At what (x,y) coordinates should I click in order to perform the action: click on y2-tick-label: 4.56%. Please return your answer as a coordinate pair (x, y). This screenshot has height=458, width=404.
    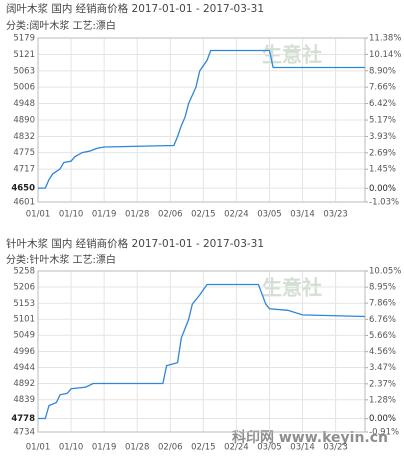
    Looking at the image, I should click on (382, 352).